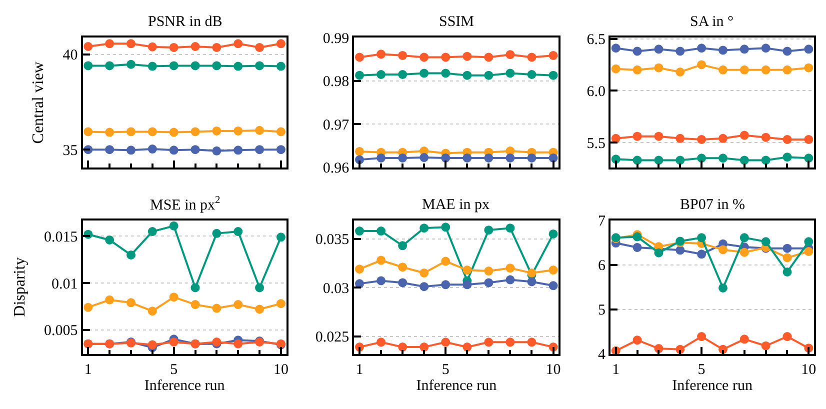  Describe the element at coordinates (19, 287) in the screenshot. I see `y-axis-title: Disparity` at that location.